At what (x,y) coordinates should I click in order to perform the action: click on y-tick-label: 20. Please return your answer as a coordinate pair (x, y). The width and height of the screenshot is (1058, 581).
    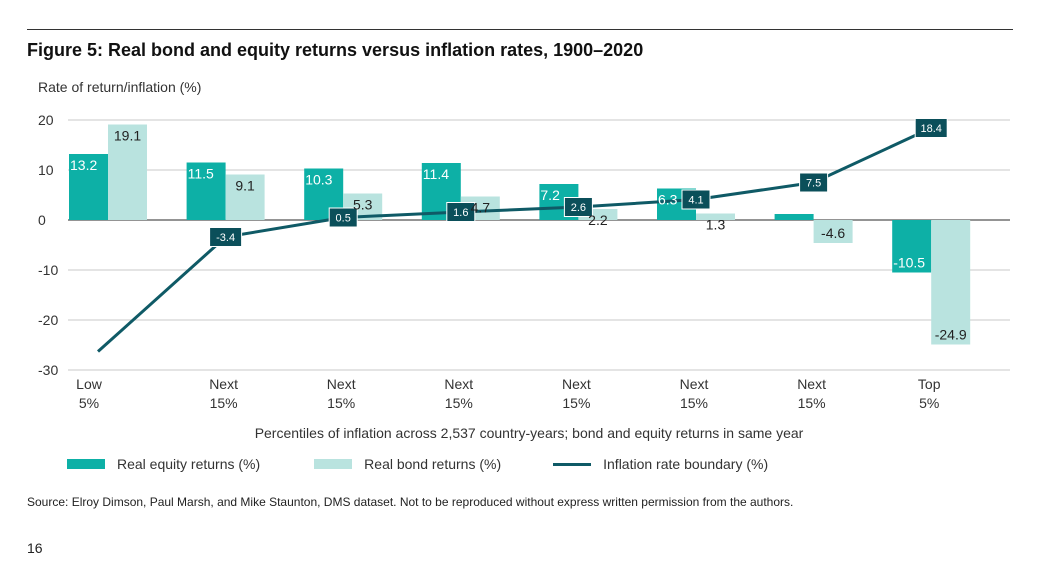
    Looking at the image, I should click on (46, 120).